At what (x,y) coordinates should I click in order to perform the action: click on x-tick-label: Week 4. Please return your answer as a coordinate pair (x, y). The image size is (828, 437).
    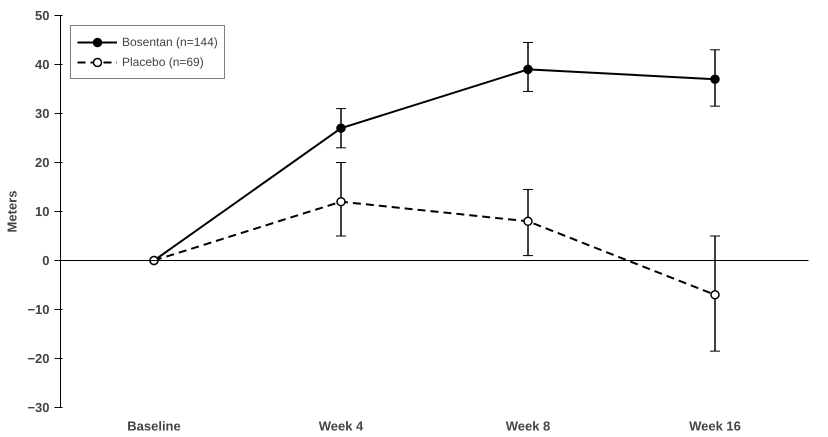
    Looking at the image, I should click on (341, 426).